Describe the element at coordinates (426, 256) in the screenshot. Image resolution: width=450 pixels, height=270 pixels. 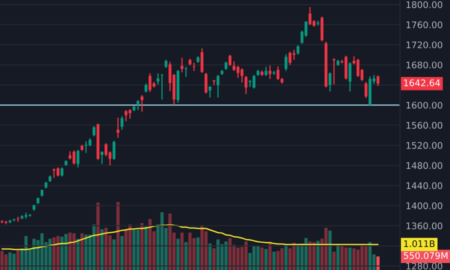
I see `text: 550.079M` at that location.